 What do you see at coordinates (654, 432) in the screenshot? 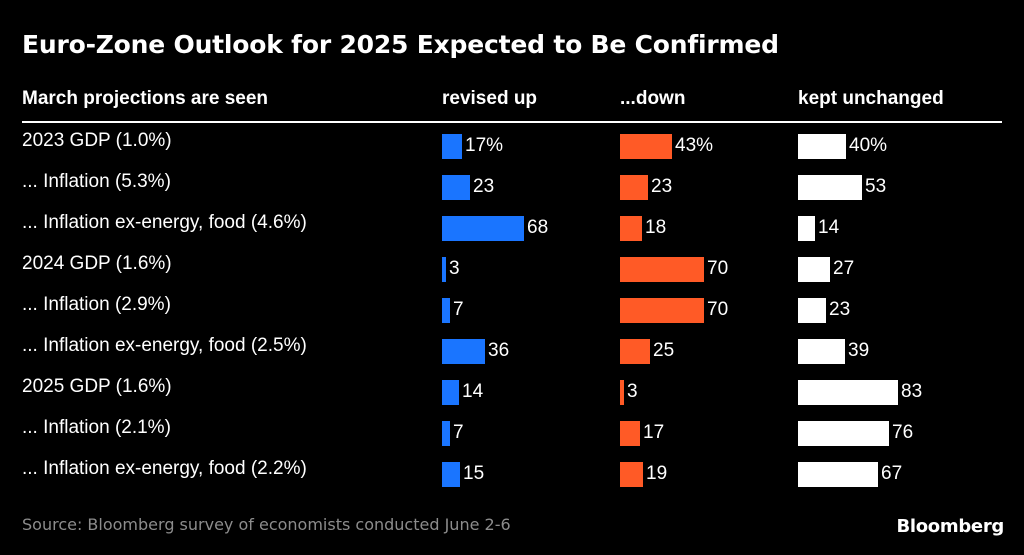
I see `value-label-down: 17` at bounding box center [654, 432].